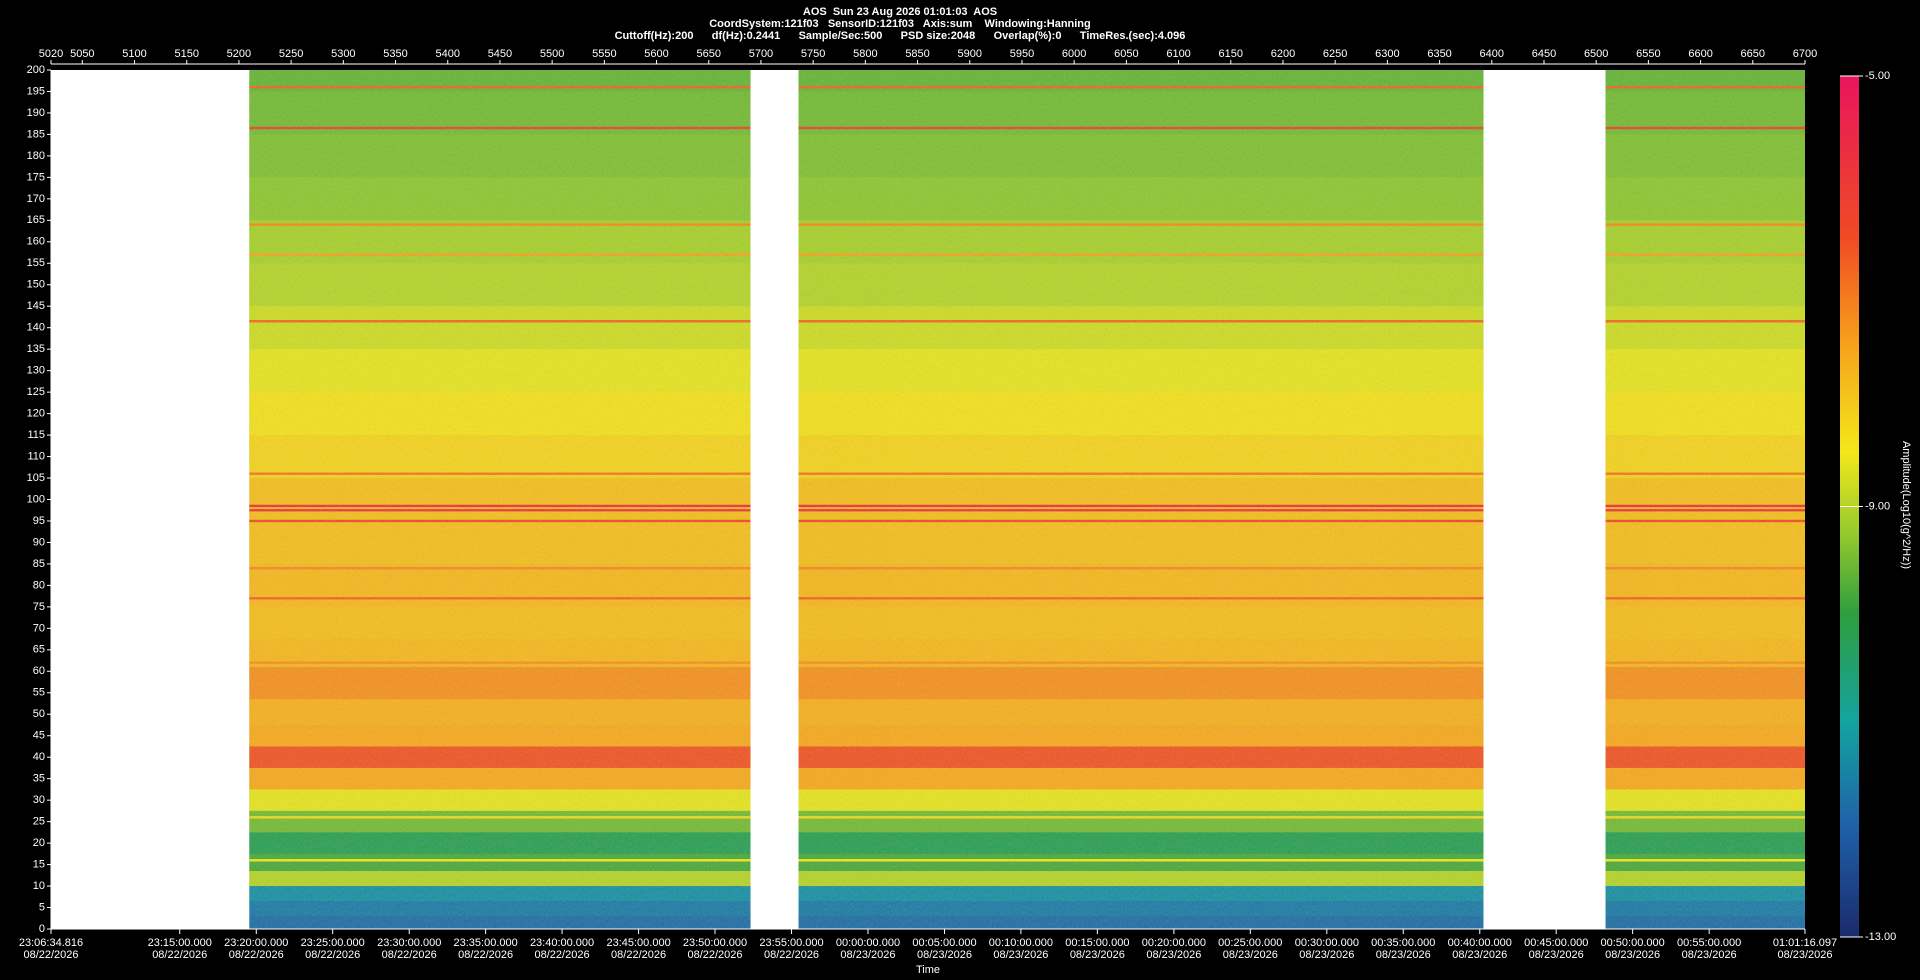 This screenshot has height=980, width=1920. Describe the element at coordinates (36, 392) in the screenshot. I see `y-tick-label: 125` at that location.